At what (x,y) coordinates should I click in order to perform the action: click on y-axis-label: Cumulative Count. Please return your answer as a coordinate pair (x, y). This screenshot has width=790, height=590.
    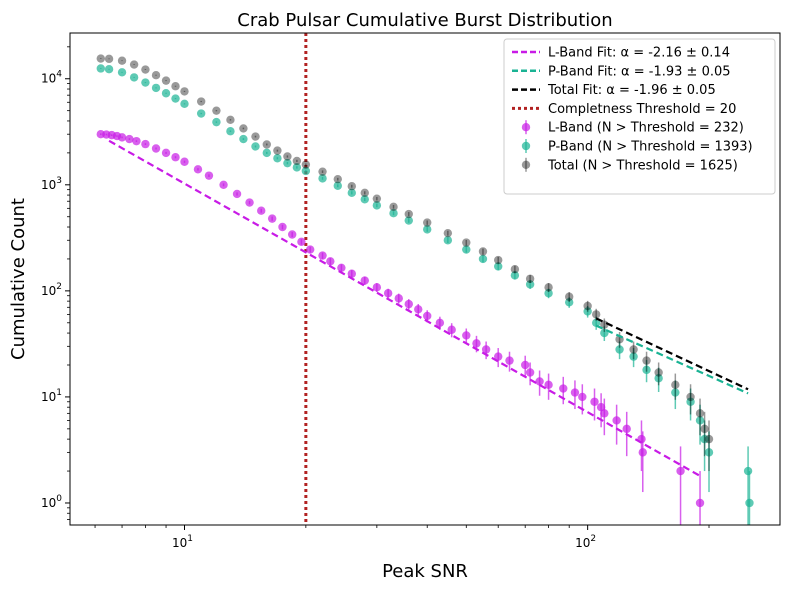
    Looking at the image, I should click on (18, 279).